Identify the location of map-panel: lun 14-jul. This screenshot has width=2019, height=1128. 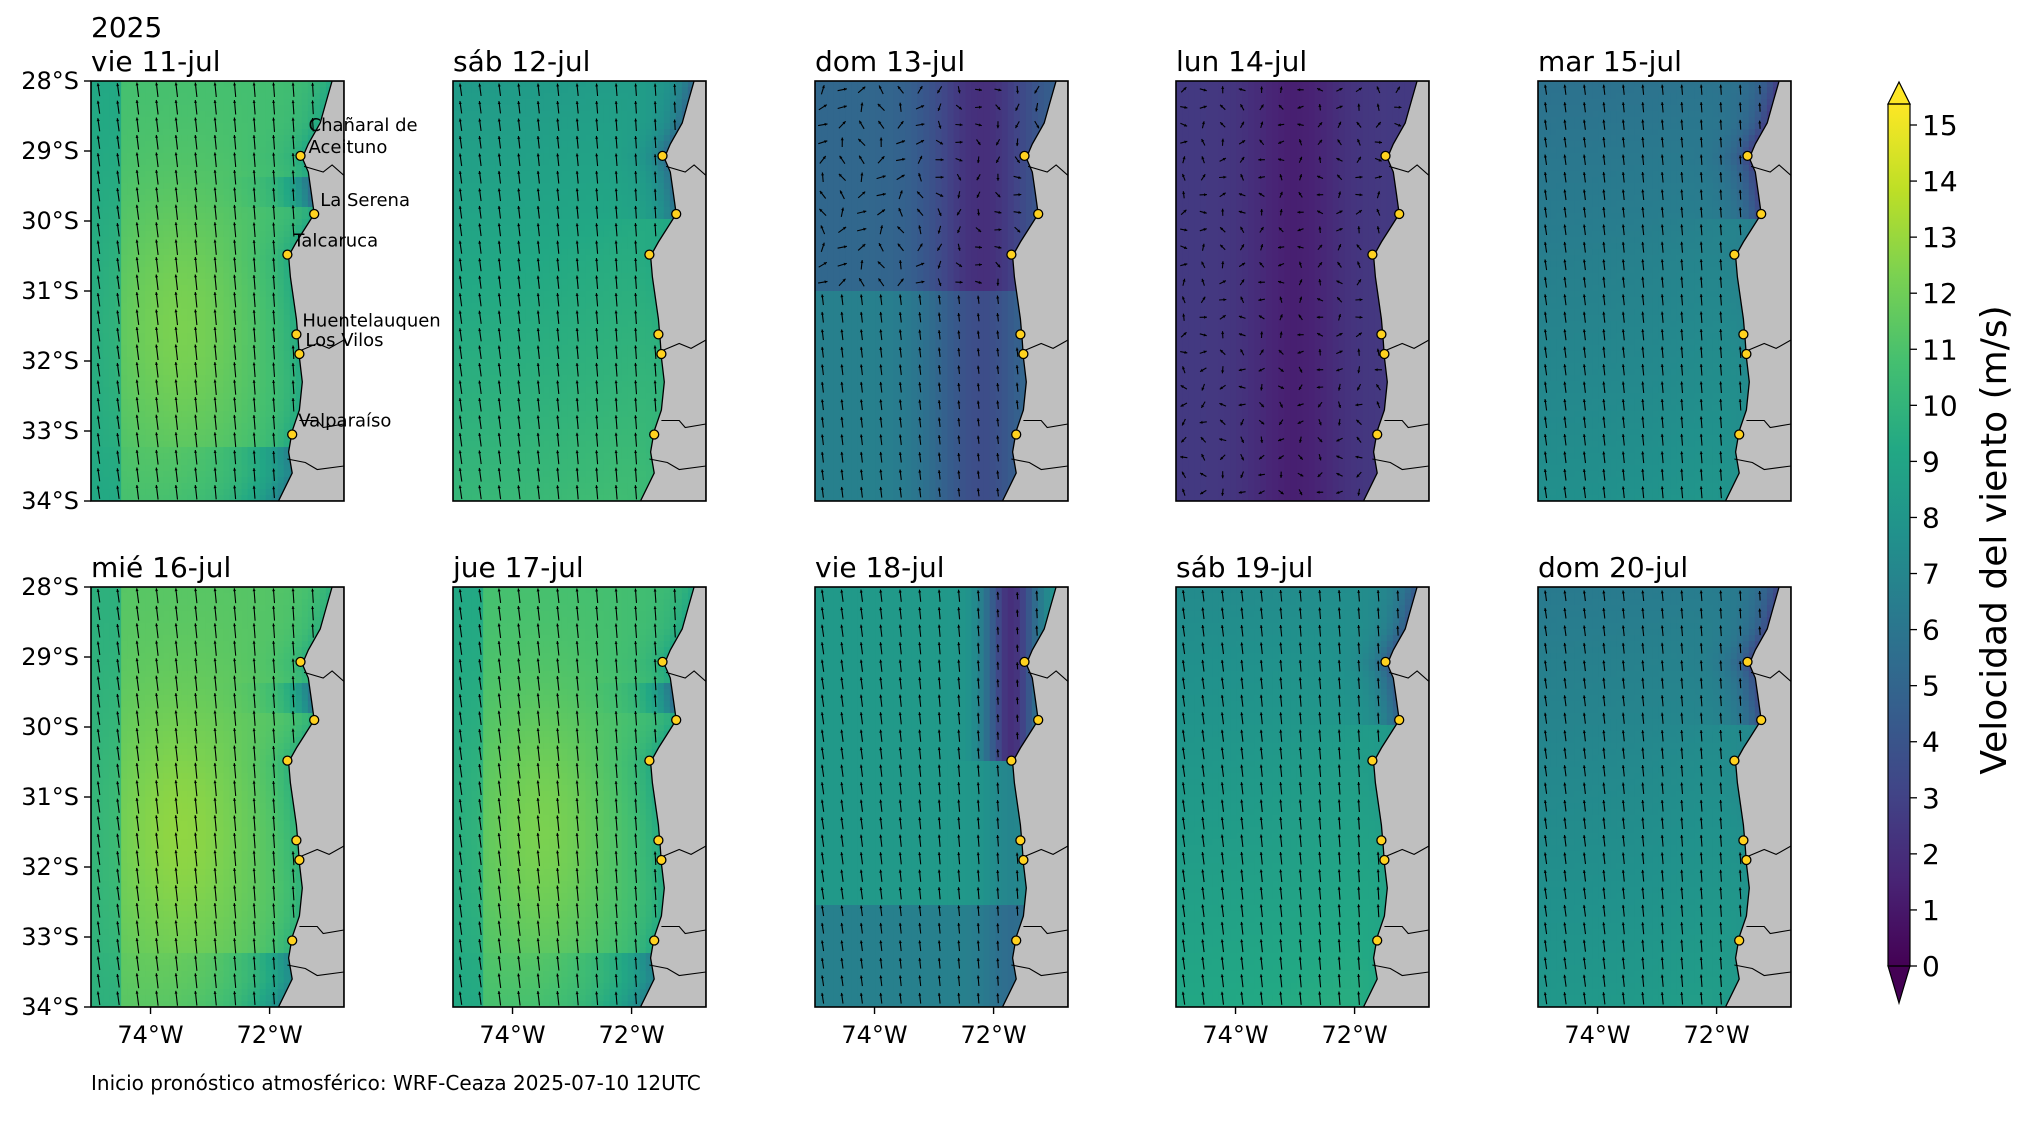
(1302, 273).